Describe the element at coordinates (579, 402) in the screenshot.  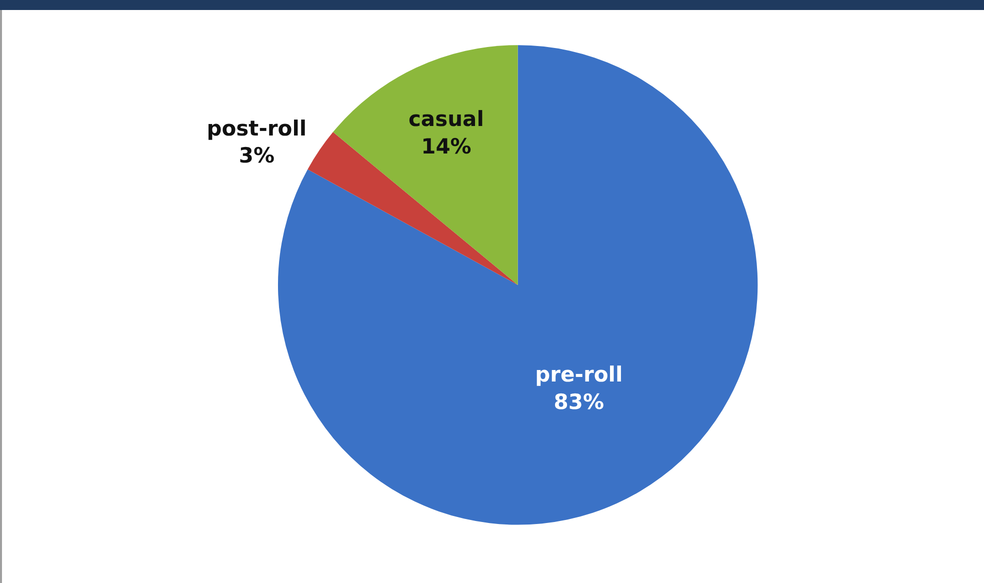
I see `data-label: 83%` at that location.